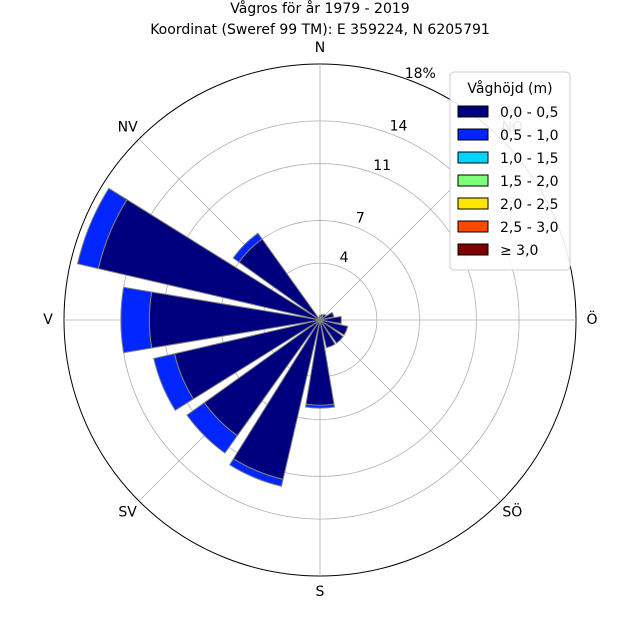 This screenshot has width=640, height=640. I want to click on legend-entry-label: 2,5 - 3,0, so click(529, 228).